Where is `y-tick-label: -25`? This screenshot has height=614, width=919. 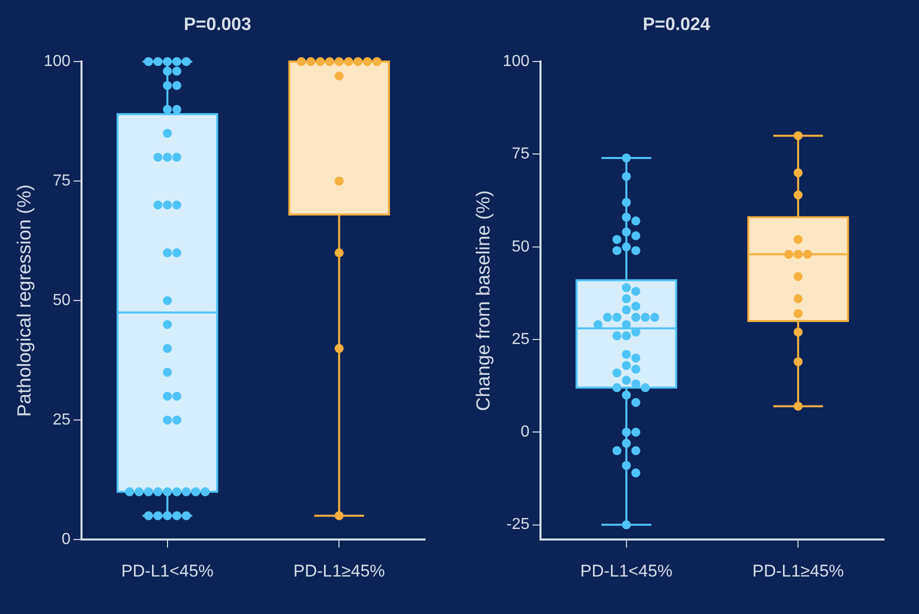
y-tick-label: -25 is located at coordinates (518, 525).